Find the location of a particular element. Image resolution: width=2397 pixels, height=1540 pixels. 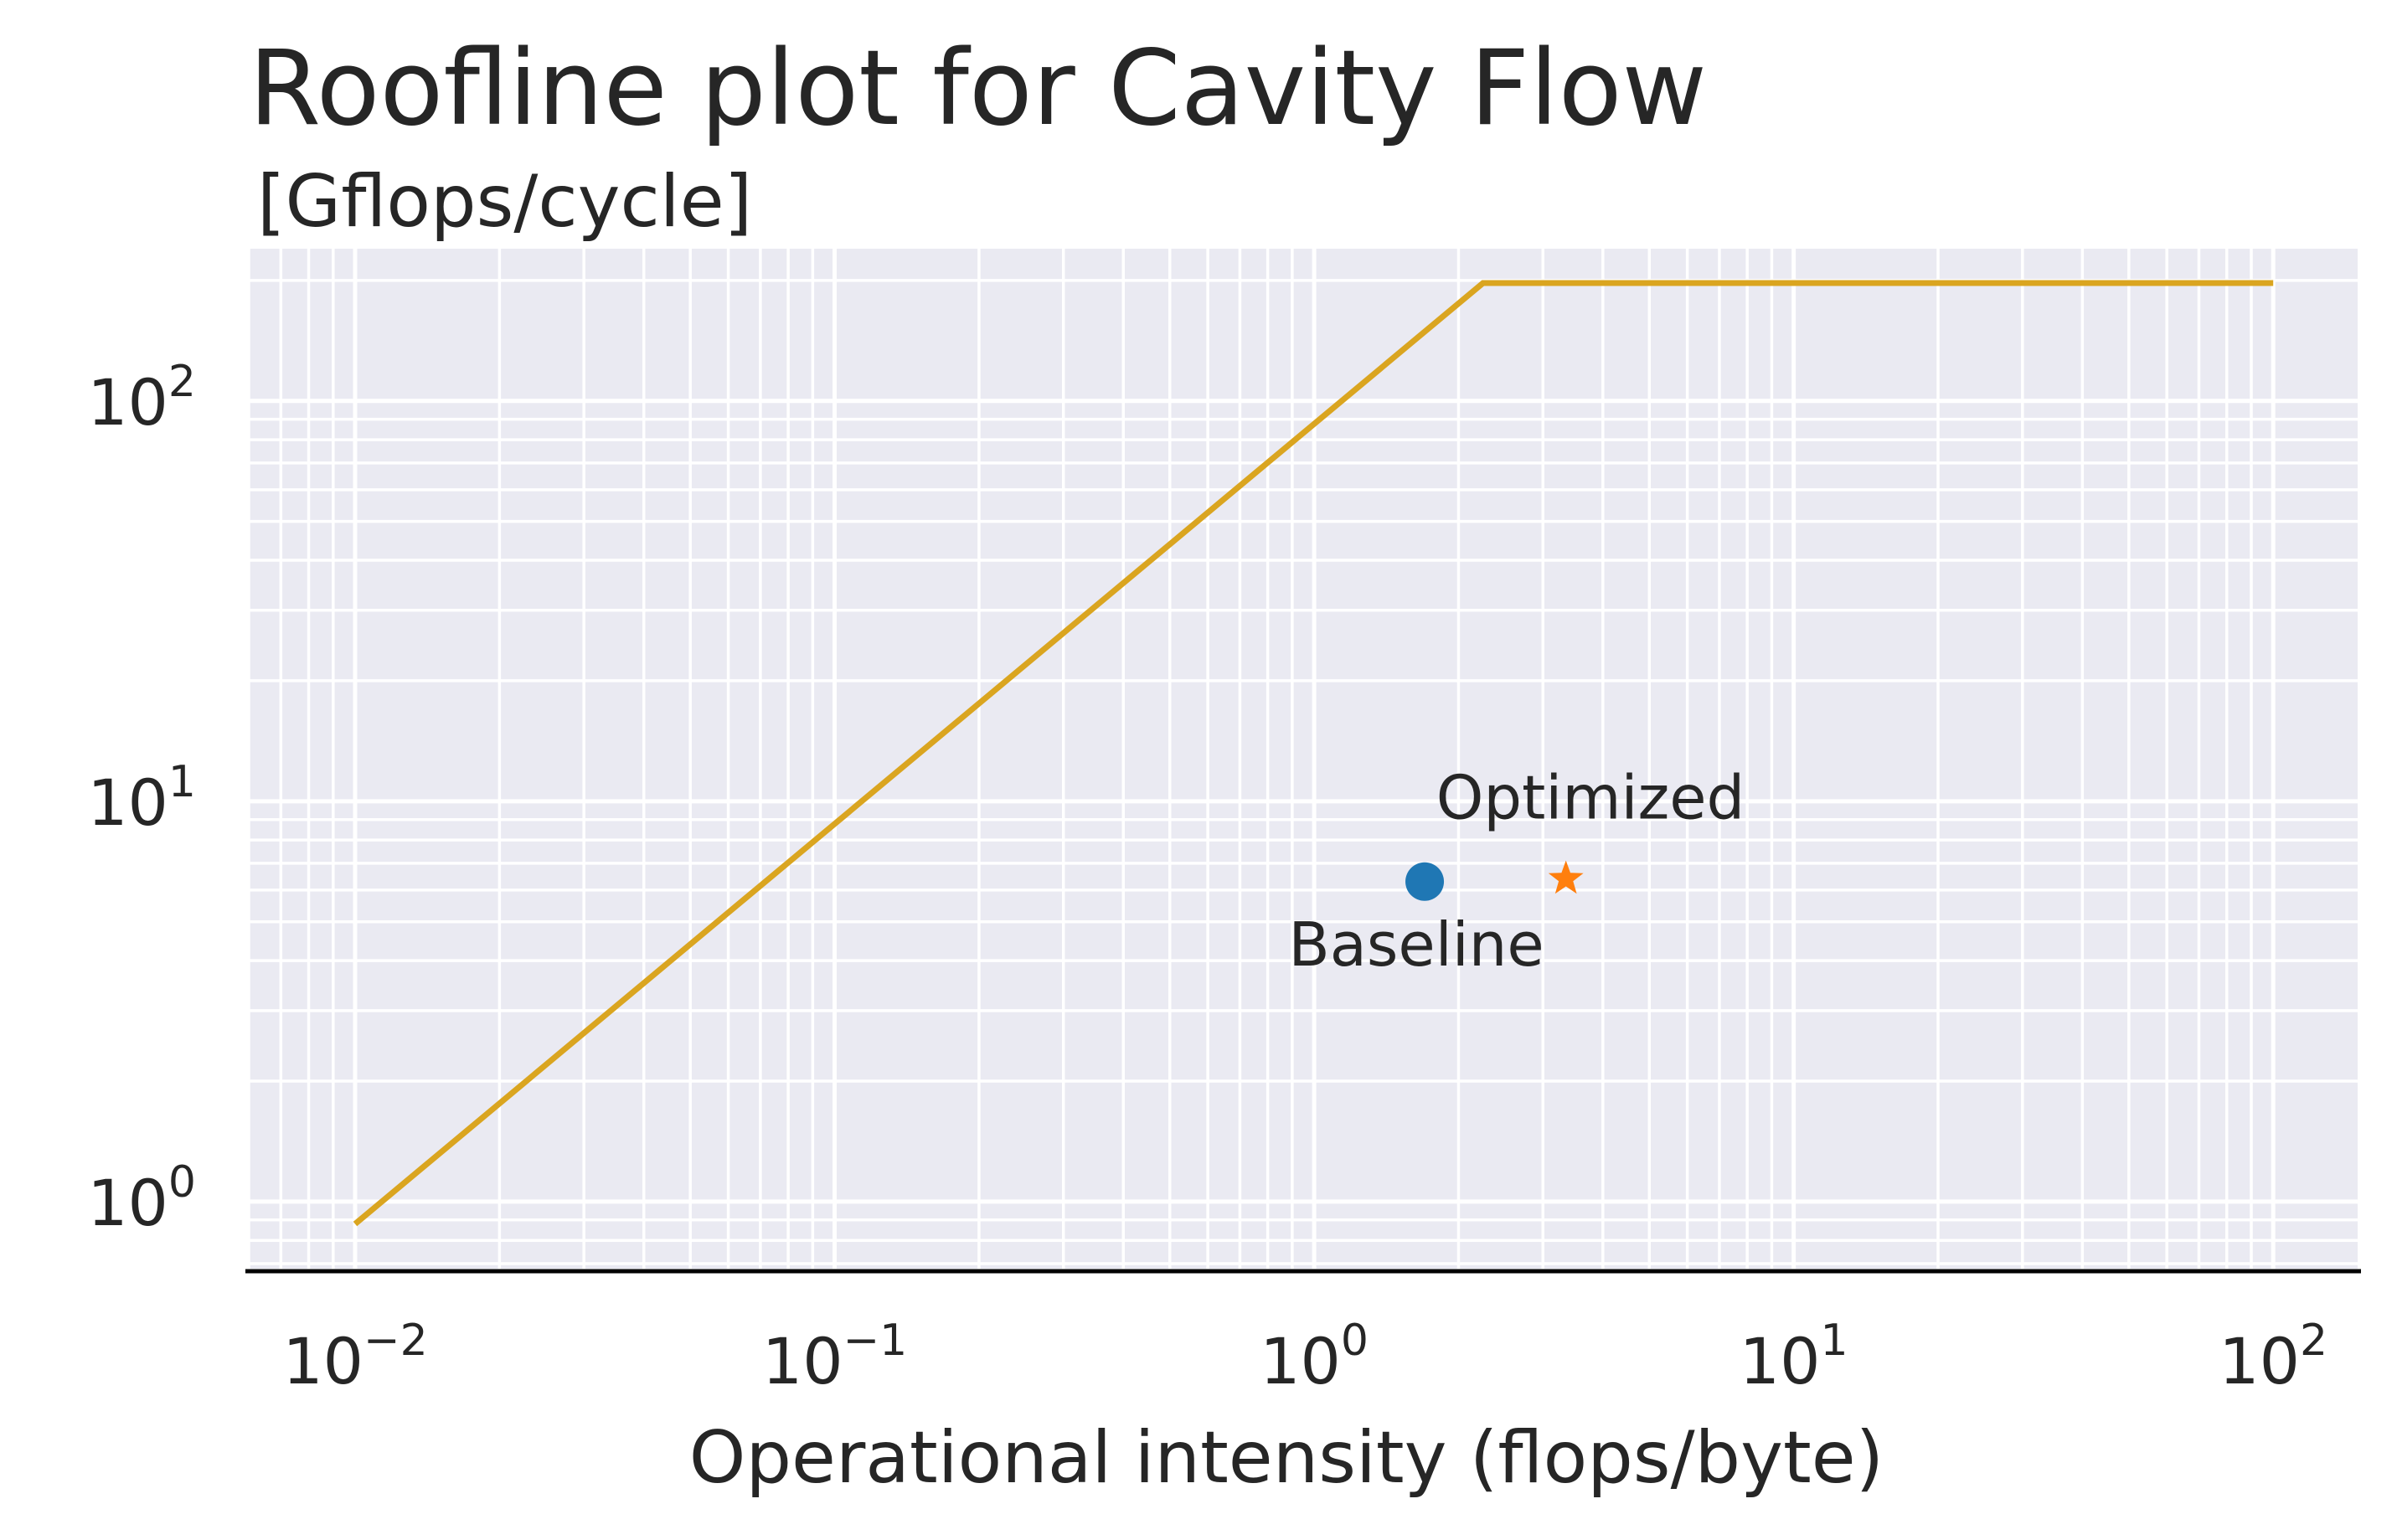

baseline-annotation: Baseline is located at coordinates (1416, 944).